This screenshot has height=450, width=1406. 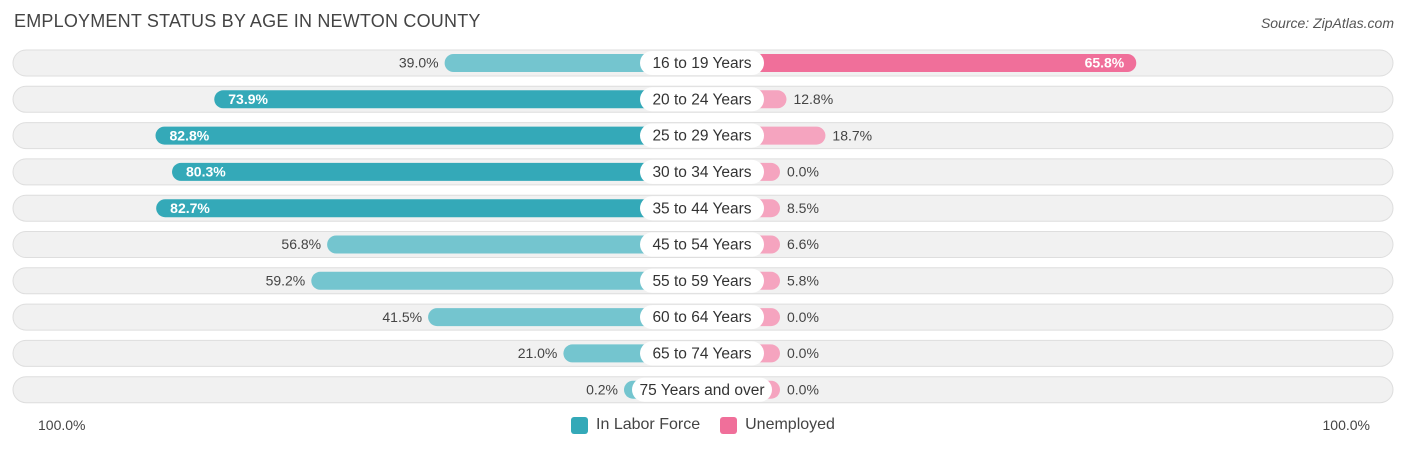 I want to click on category-label: 35 to 44 Years, so click(x=701, y=208).